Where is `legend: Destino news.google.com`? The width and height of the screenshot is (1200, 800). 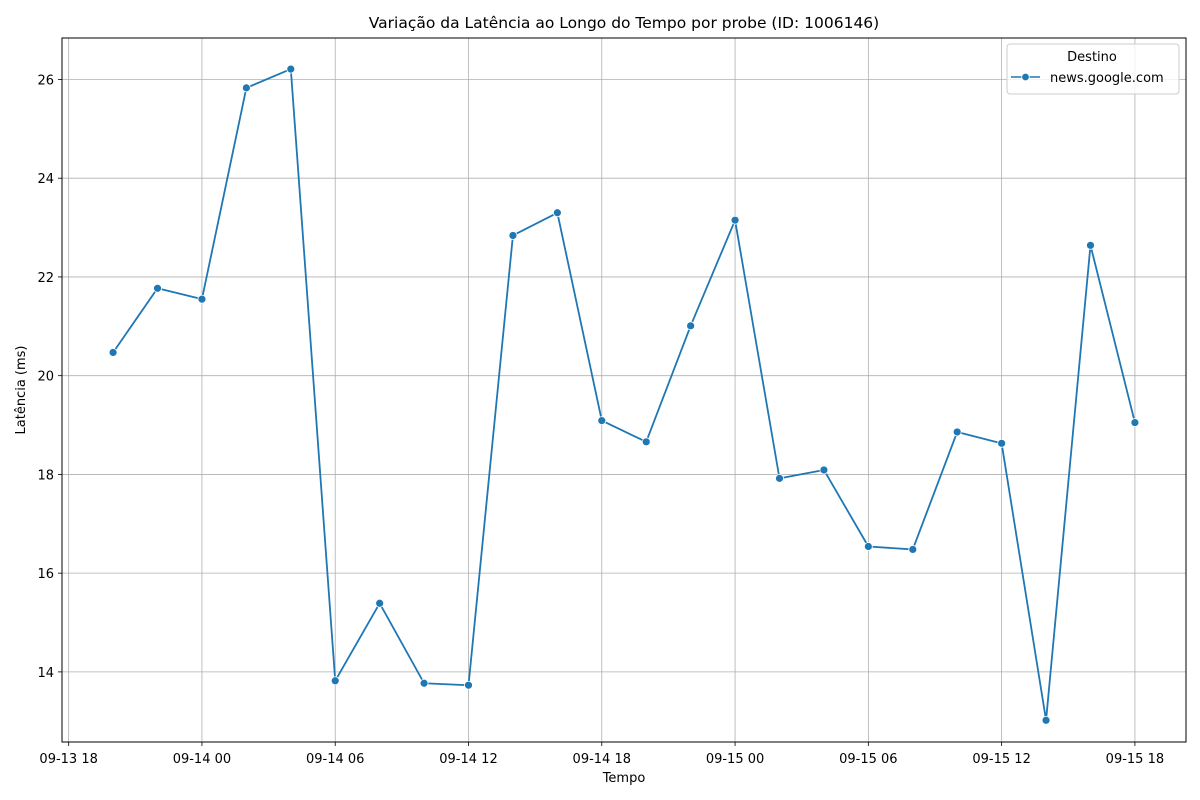
legend: Destino news.google.com is located at coordinates (1093, 69).